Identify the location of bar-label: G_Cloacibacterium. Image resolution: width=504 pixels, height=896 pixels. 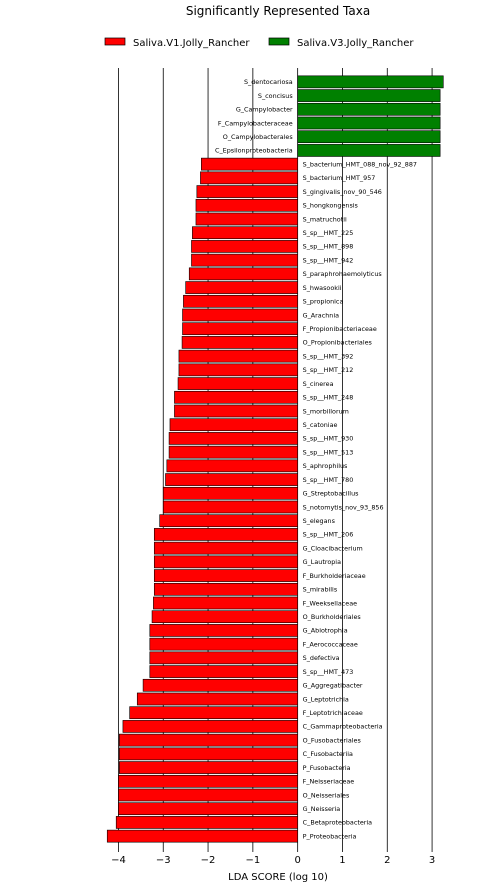
(333, 548).